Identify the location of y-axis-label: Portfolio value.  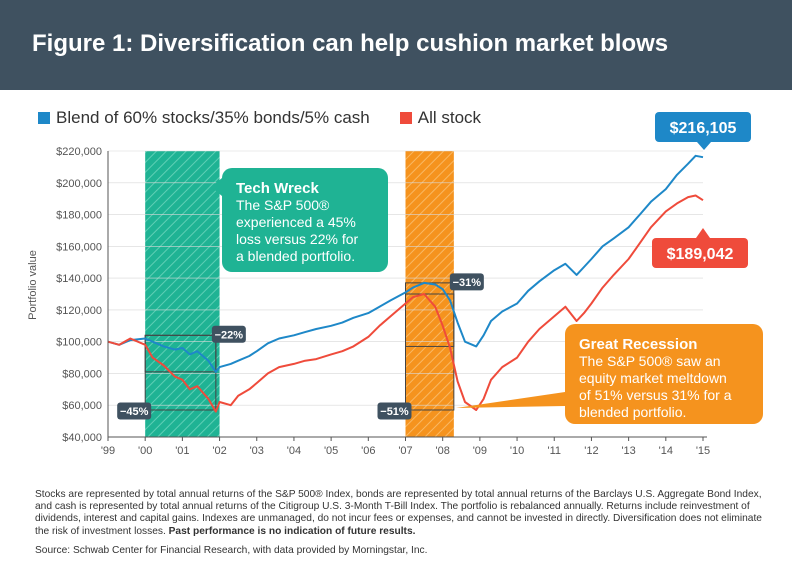
(33, 285).